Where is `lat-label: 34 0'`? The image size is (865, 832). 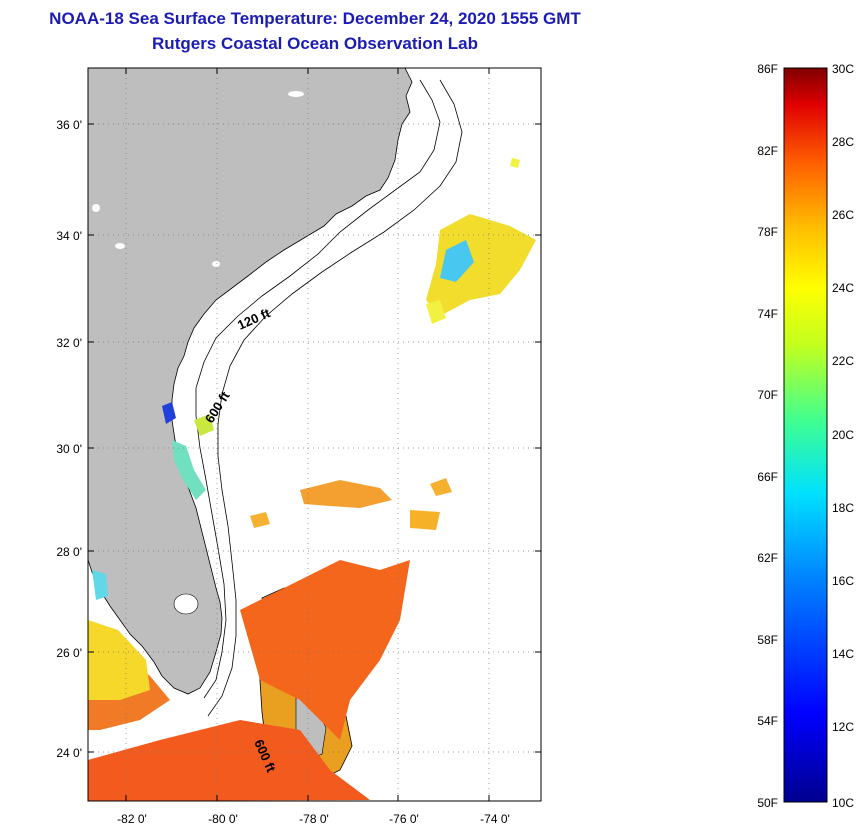 lat-label: 34 0' is located at coordinates (69, 236).